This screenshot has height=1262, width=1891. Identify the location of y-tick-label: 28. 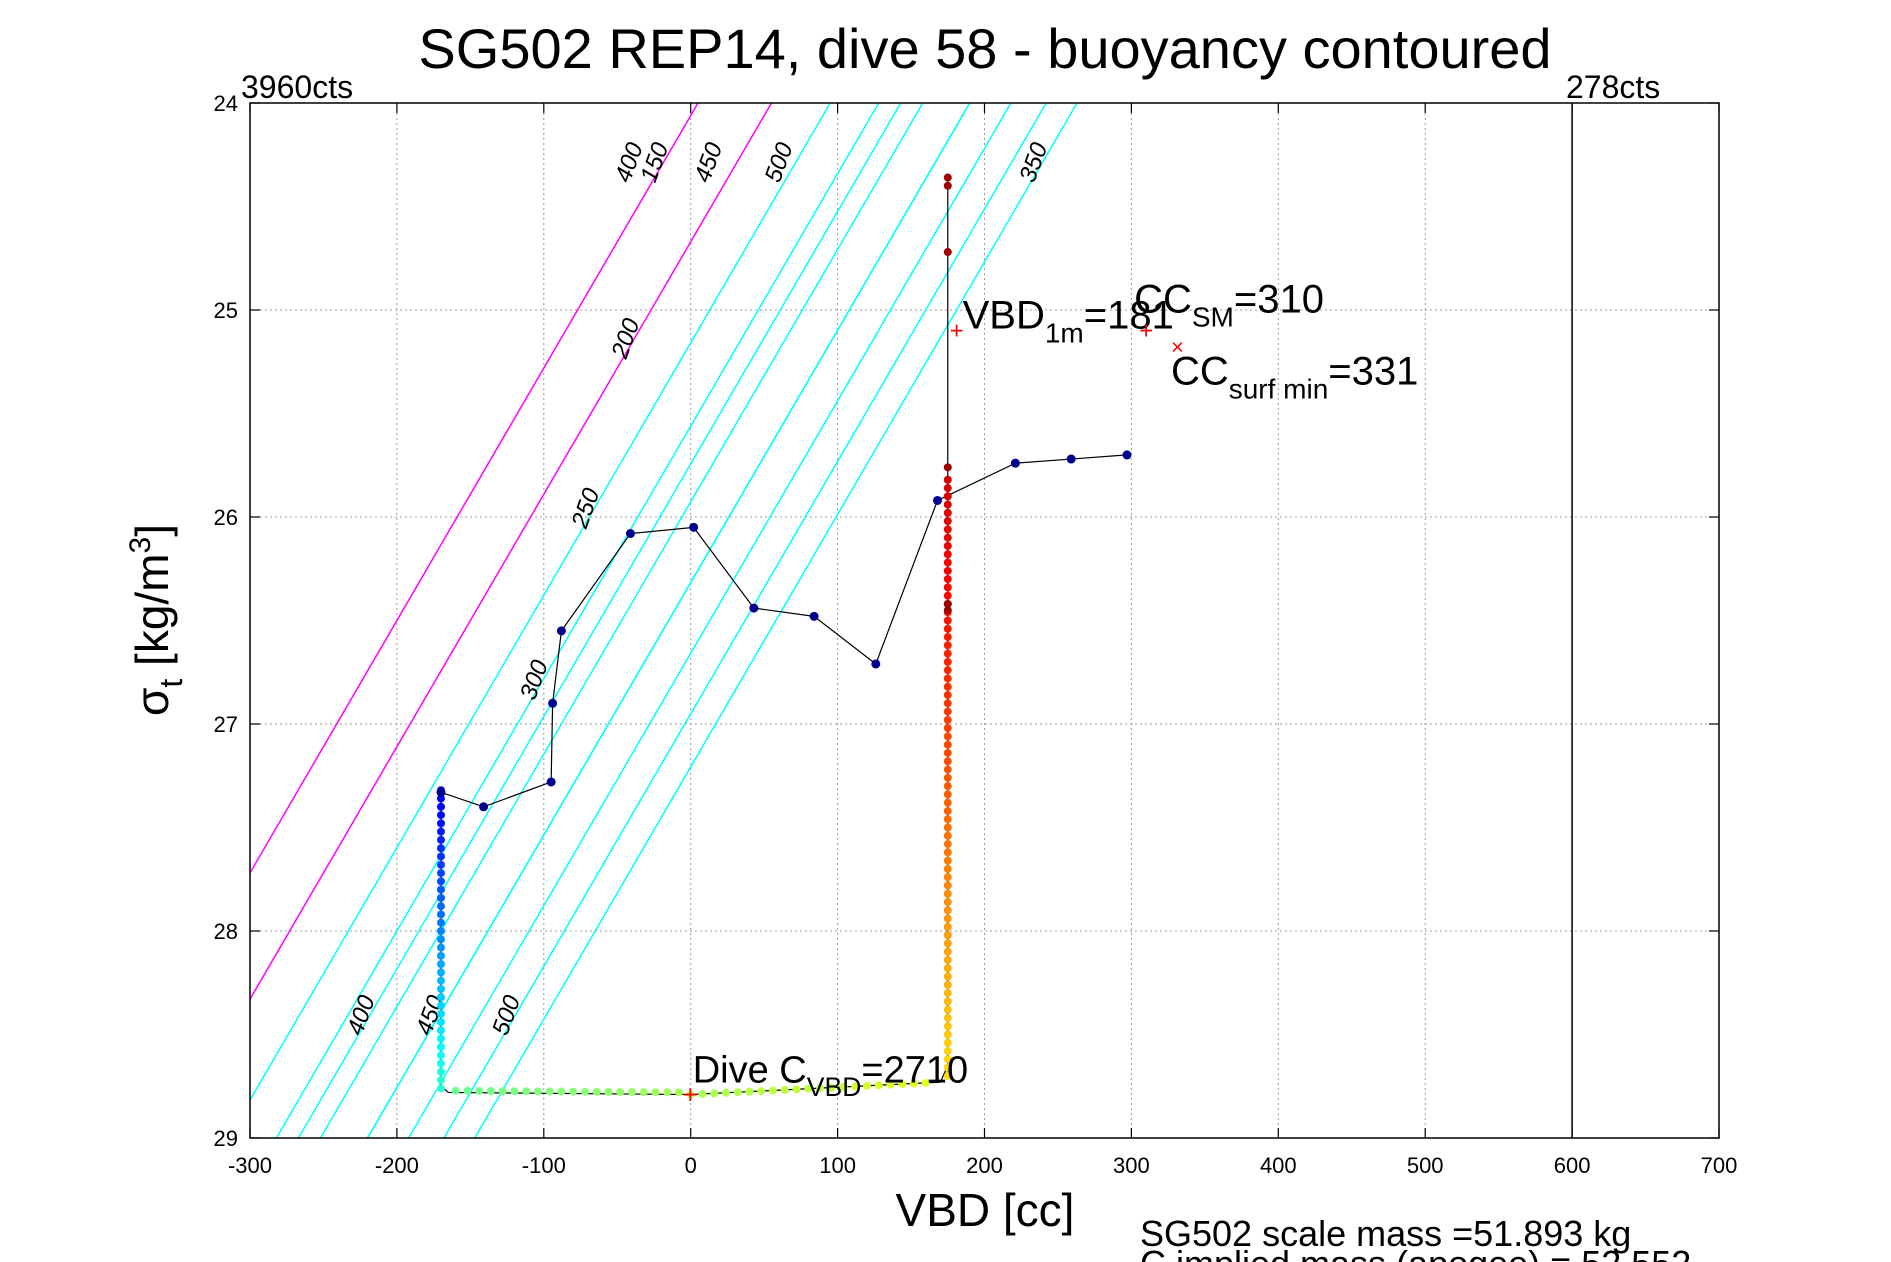
(226, 931).